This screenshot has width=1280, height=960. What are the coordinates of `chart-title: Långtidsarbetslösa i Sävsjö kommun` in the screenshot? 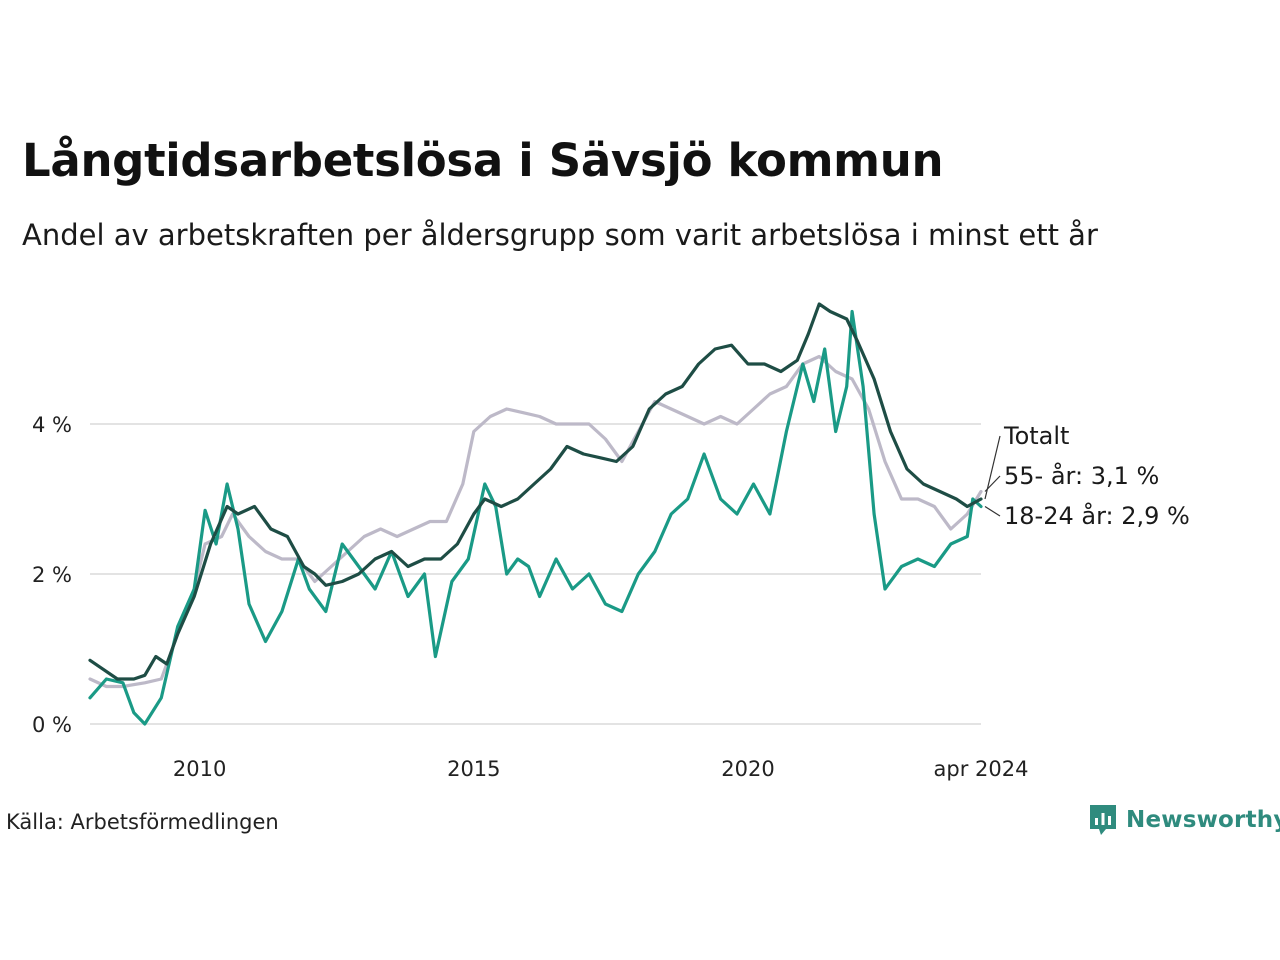 It's located at (483, 160).